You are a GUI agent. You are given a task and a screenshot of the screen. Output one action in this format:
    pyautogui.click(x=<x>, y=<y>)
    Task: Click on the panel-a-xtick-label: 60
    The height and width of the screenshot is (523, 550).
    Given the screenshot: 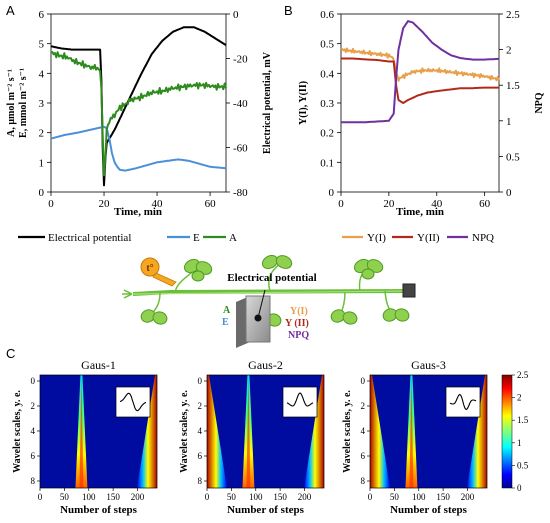 What is the action you would take?
    pyautogui.click(x=211, y=204)
    